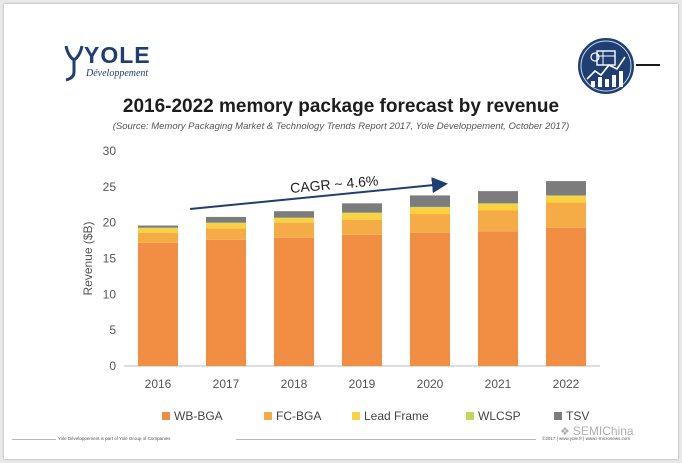 Image resolution: width=682 pixels, height=463 pixels. I want to click on logo-name: YOLE, so click(117, 55).